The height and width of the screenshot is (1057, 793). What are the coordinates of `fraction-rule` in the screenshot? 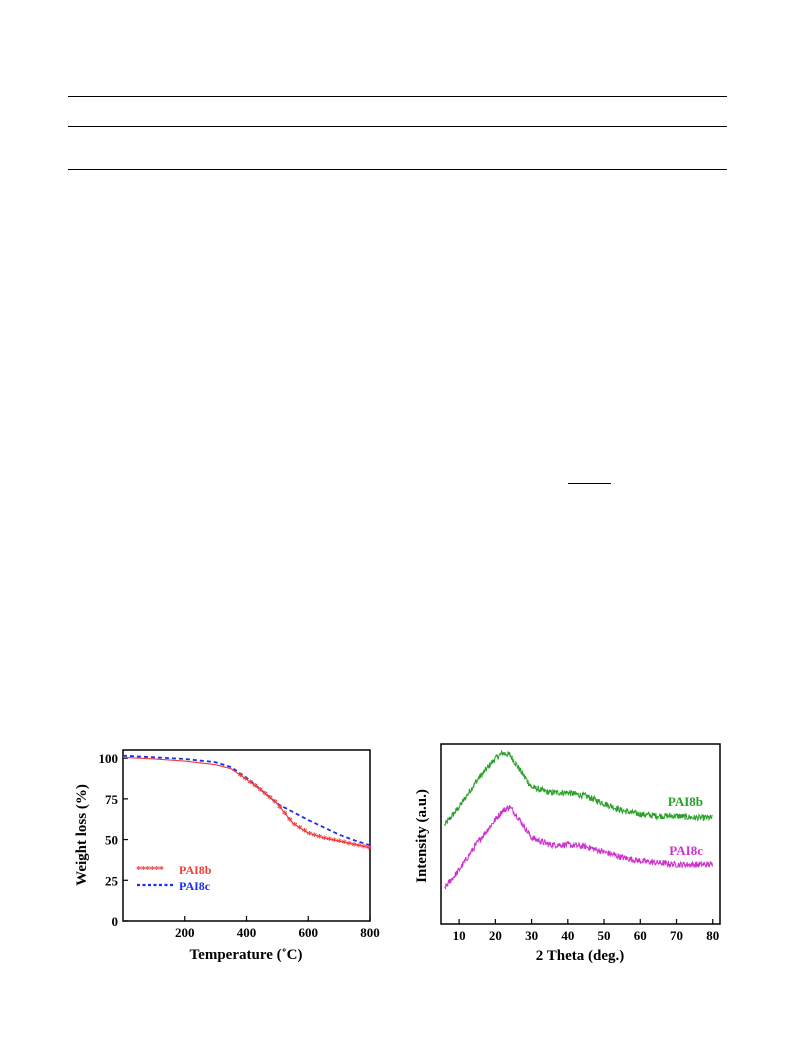 It's located at (589, 483).